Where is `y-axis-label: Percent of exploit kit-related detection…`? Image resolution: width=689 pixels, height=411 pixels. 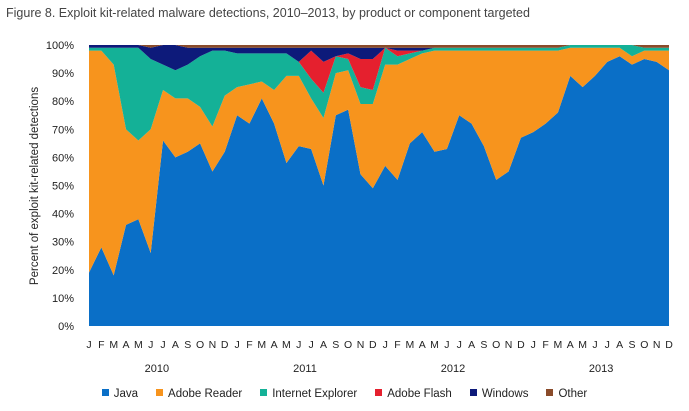
y-axis-label: Percent of exploit kit-related detection… is located at coordinates (35, 186).